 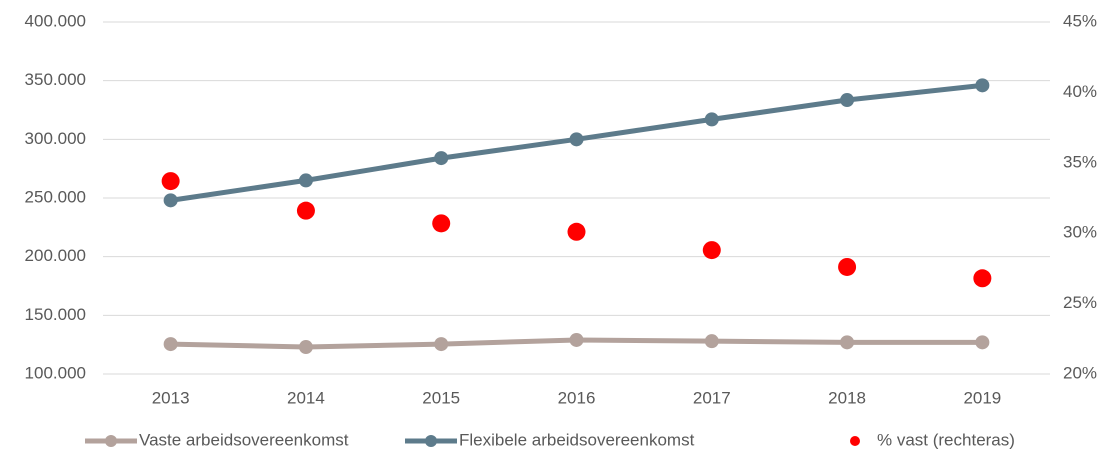 What do you see at coordinates (982, 397) in the screenshot?
I see `x-tick-label: 2019` at bounding box center [982, 397].